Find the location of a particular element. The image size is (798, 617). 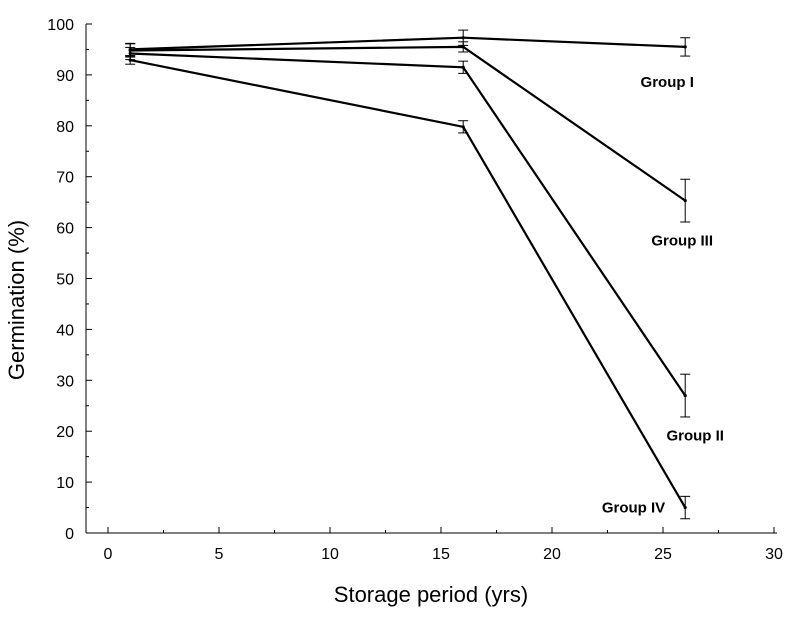

x-tick-label: 20 is located at coordinates (552, 554).